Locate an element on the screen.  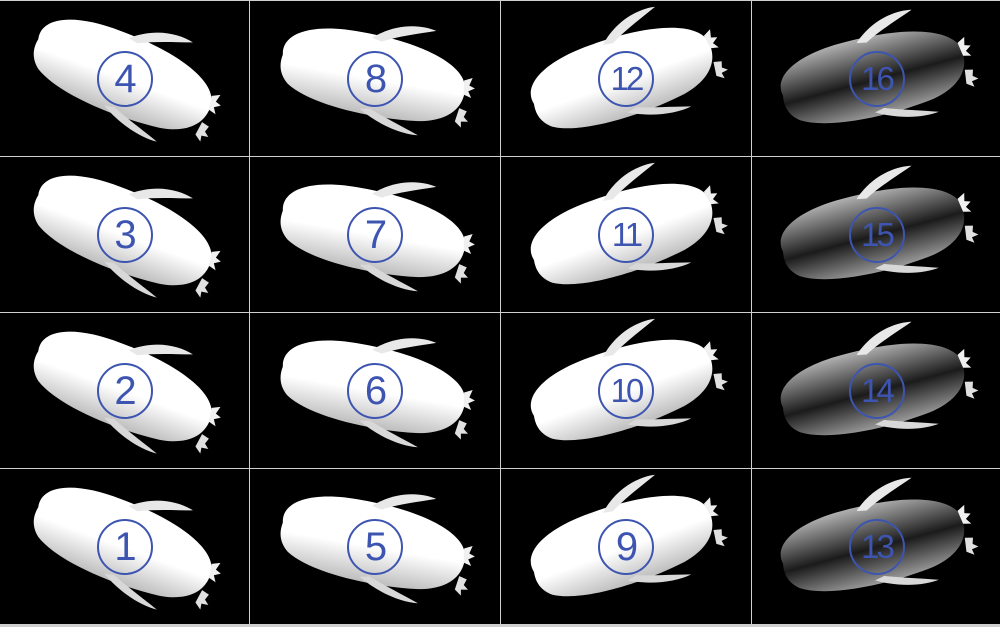
panel-number-label: 11 is located at coordinates (626, 234).